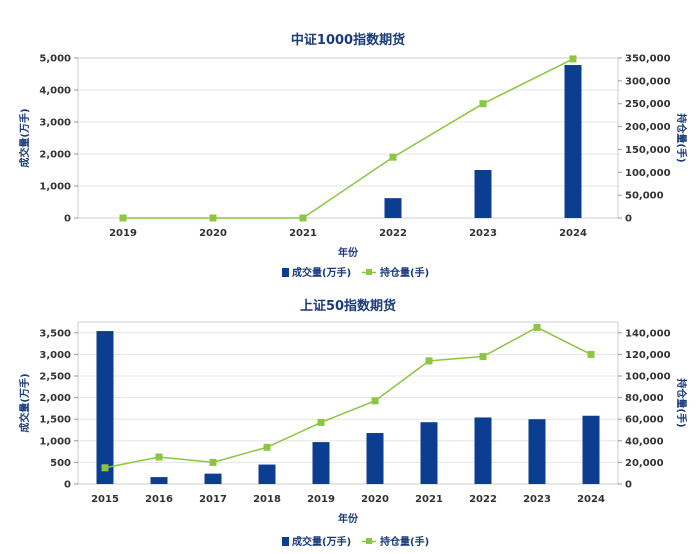  Describe the element at coordinates (591, 499) in the screenshot. I see `chart-2-x-tick-label: 2024` at that location.